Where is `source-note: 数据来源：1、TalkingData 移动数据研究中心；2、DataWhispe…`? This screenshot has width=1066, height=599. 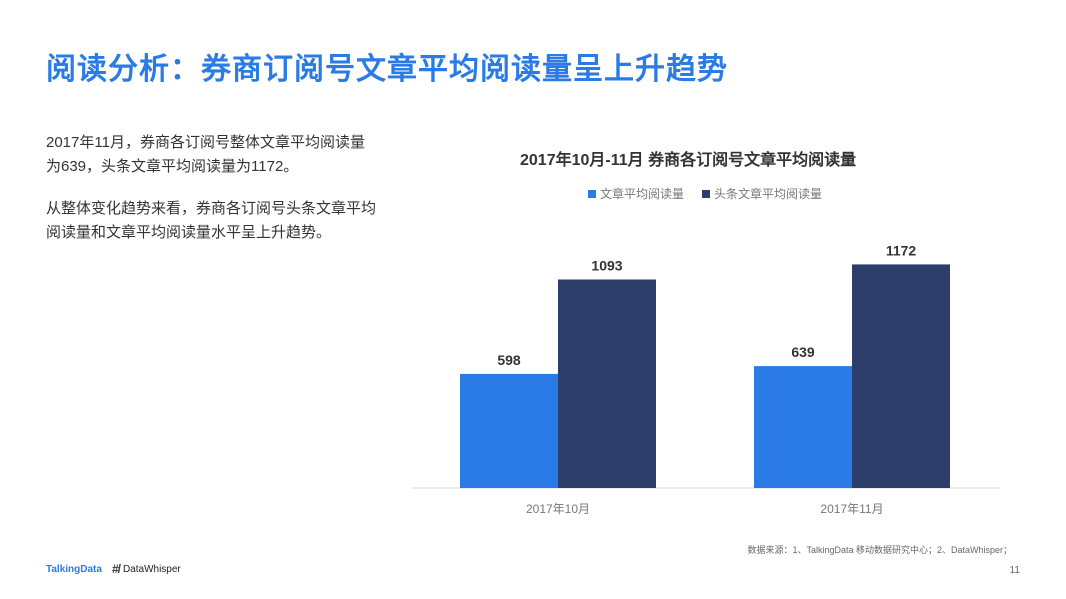
source-note: 数据来源：1、TalkingData 移动数据研究中心；2、DataWhispe… is located at coordinates (879, 550).